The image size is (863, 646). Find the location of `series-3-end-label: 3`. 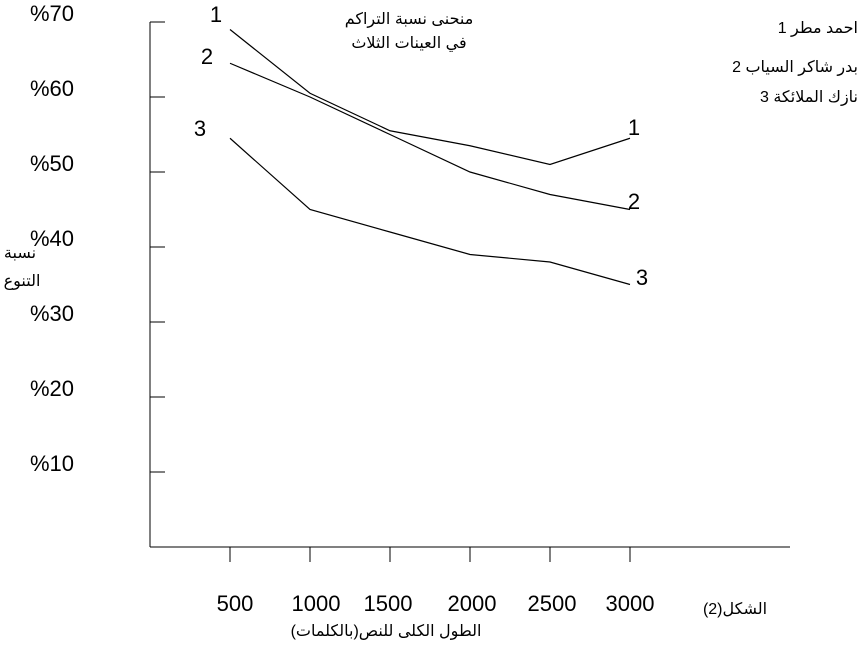

series-3-end-label: 3 is located at coordinates (642, 277).